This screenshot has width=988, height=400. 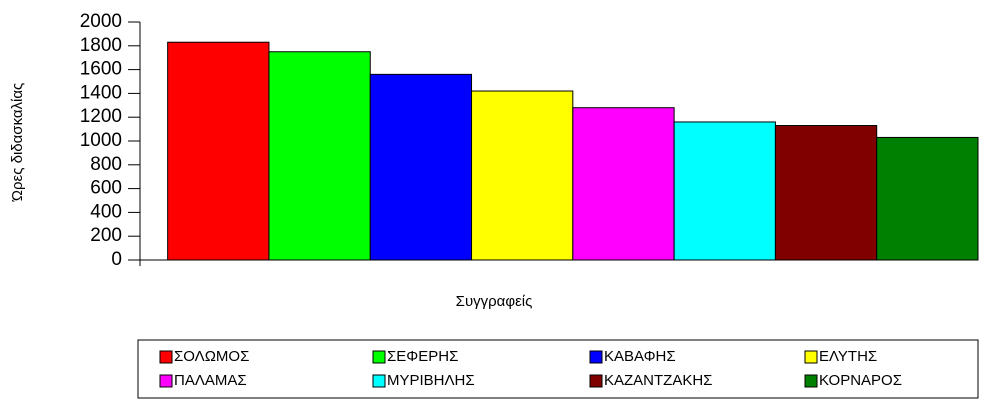 I want to click on y-tick-label: 1400, so click(x=101, y=92).